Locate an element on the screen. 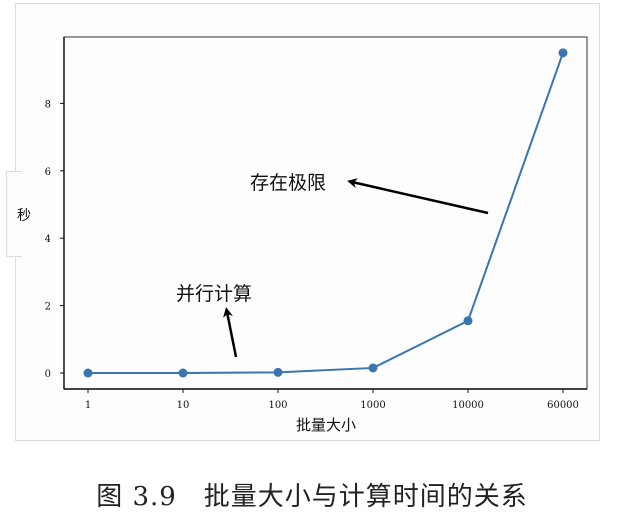 The height and width of the screenshot is (515, 624). y-tick-label: 2 is located at coordinates (48, 307).